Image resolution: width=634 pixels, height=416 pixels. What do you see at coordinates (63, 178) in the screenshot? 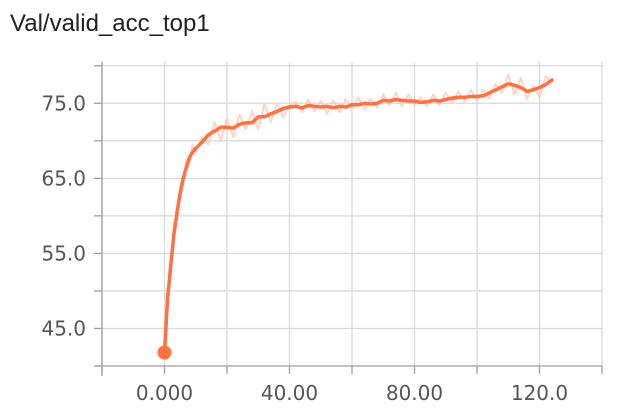
I see `y-tick-label: 65.0` at bounding box center [63, 178].